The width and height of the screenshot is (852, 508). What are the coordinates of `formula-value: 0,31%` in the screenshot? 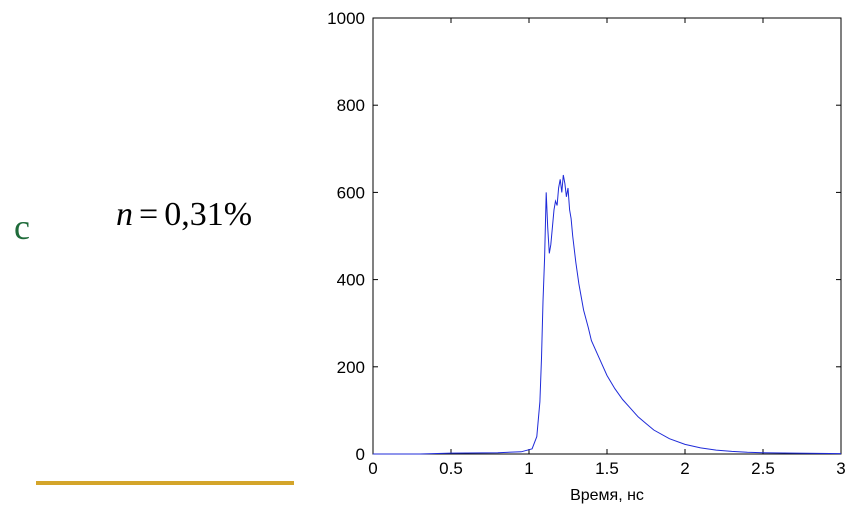 It's located at (208, 214).